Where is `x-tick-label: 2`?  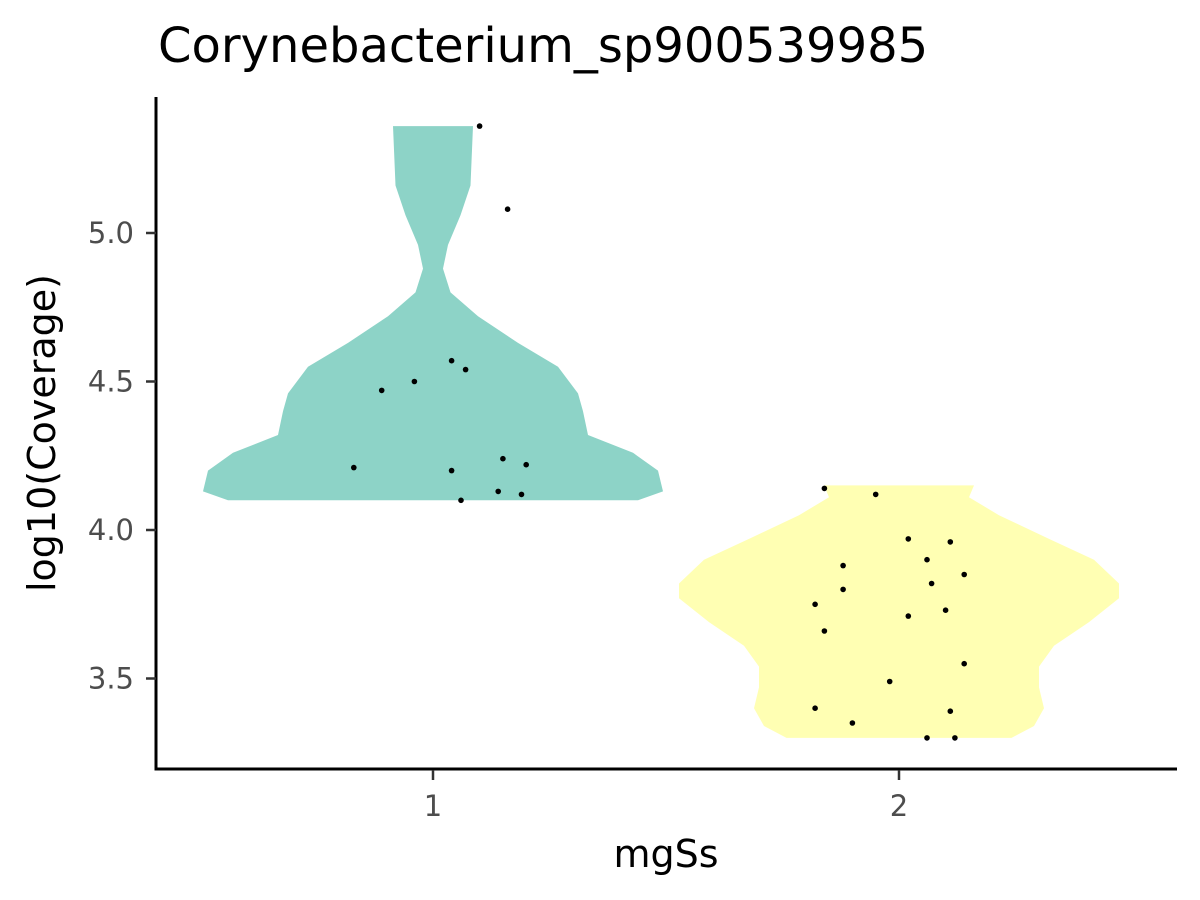
x-tick-label: 2 is located at coordinates (899, 806).